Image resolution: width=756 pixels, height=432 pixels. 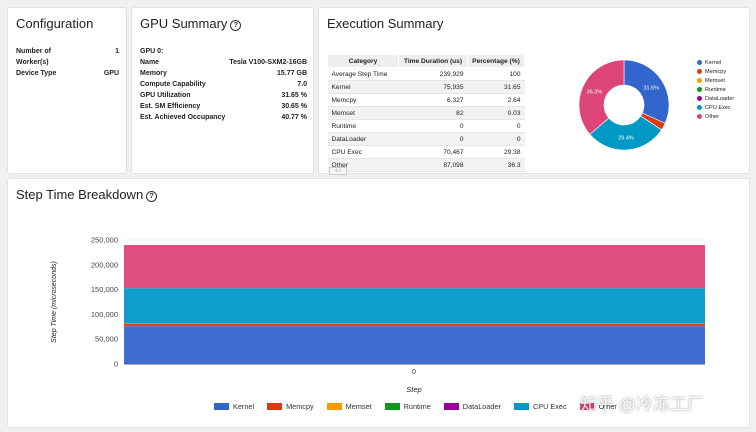 What do you see at coordinates (433, 87) in the screenshot?
I see `cell-duration: 75,935` at bounding box center [433, 87].